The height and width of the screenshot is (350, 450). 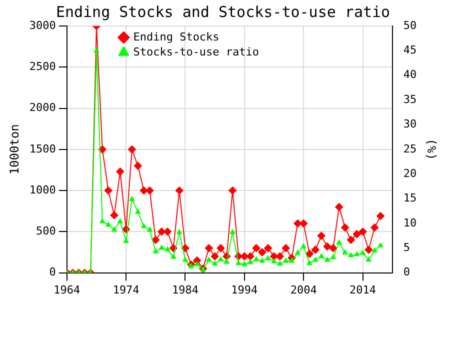 I want to click on x-tick-label: 1994, so click(x=244, y=289).